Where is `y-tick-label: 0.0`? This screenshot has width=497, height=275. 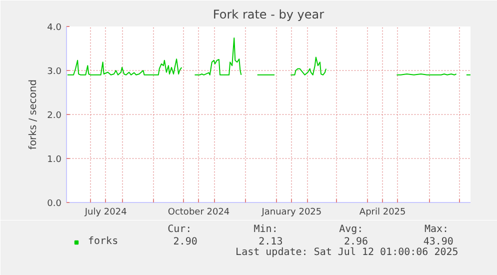
y-tick-label: 0.0 is located at coordinates (54, 204).